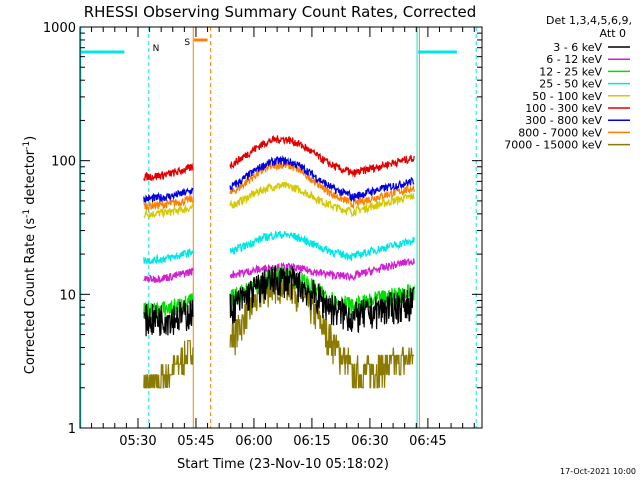 The width and height of the screenshot is (640, 480). What do you see at coordinates (311, 441) in the screenshot?
I see `x-tick-label-4: 06:15` at bounding box center [311, 441].